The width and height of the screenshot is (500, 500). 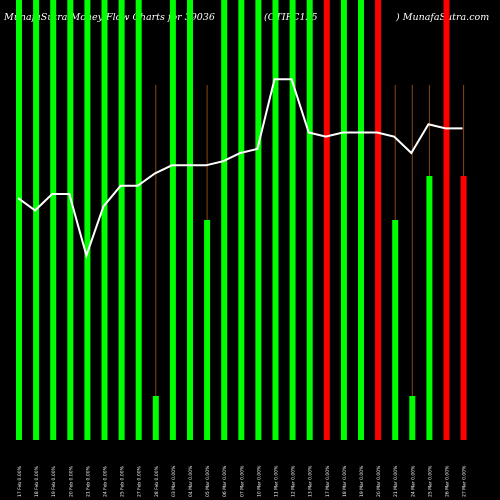 I want to click on x-tick-label: 20 Mar 0.00%, so click(x=379, y=481).